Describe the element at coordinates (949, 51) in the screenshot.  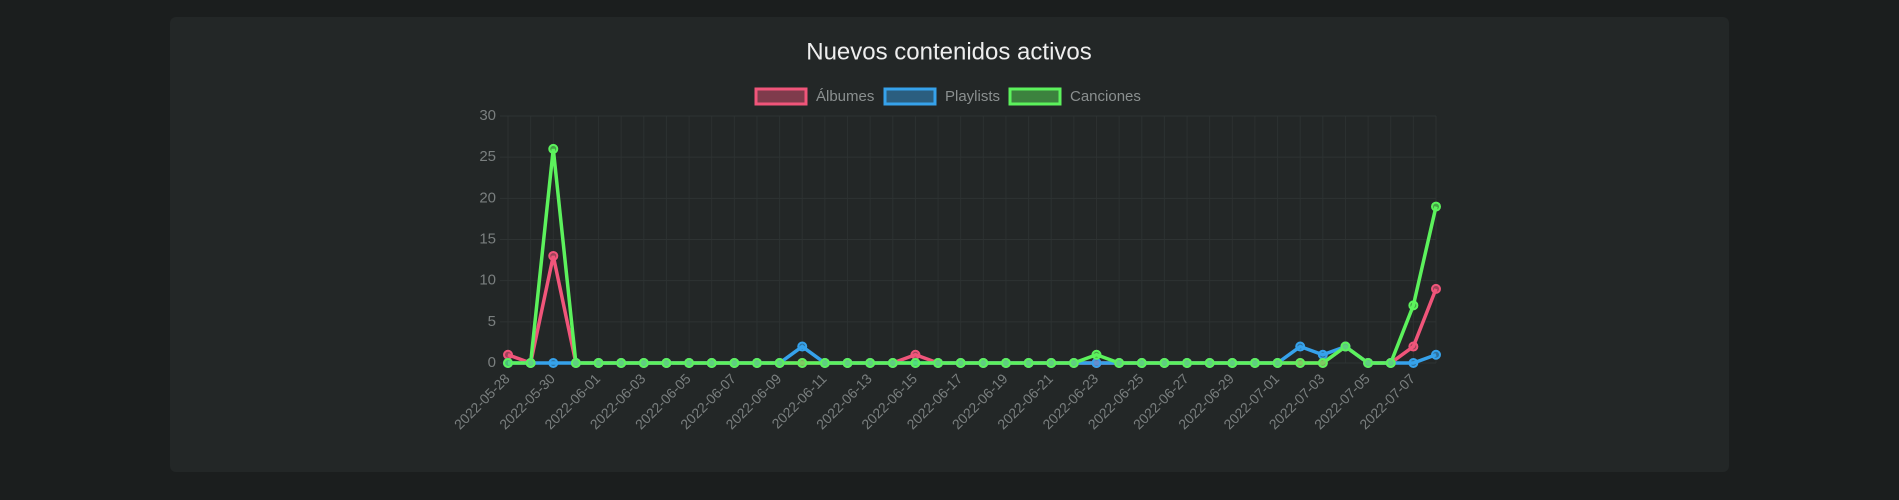
I see `chart-title: Nuevos contenidos activos` at that location.